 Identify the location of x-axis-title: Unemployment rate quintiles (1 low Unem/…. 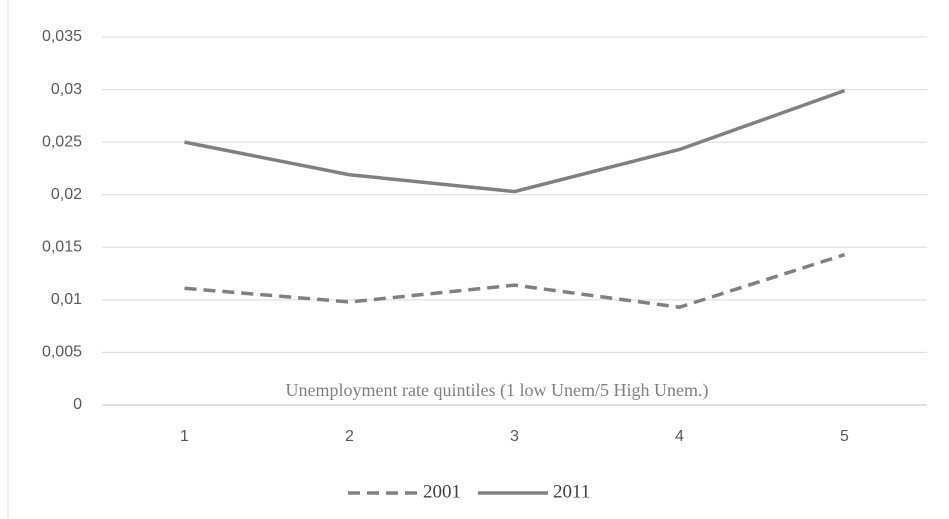
(497, 390).